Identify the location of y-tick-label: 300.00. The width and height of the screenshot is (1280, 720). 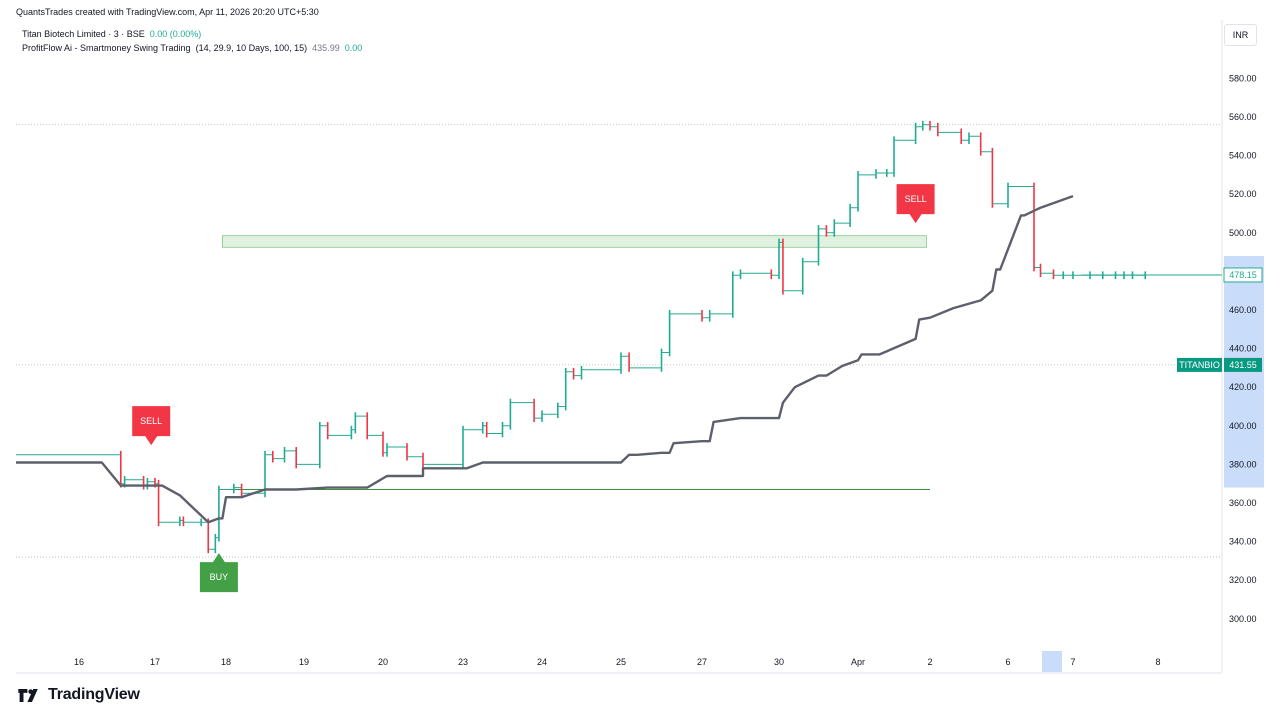
(1243, 619).